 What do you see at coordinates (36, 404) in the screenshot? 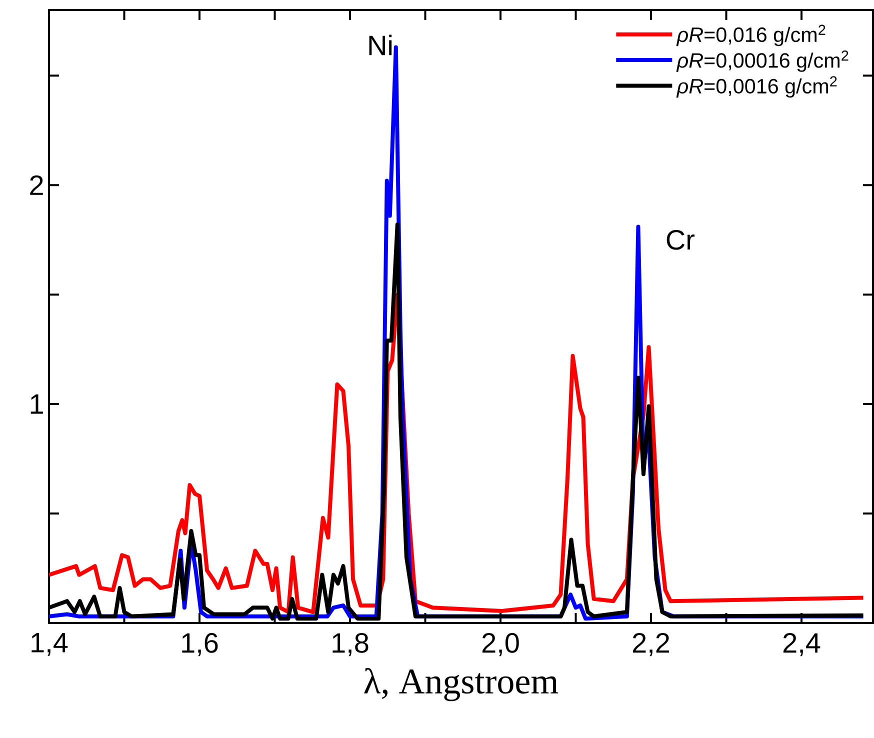
I see `y-tick-label: 1` at bounding box center [36, 404].